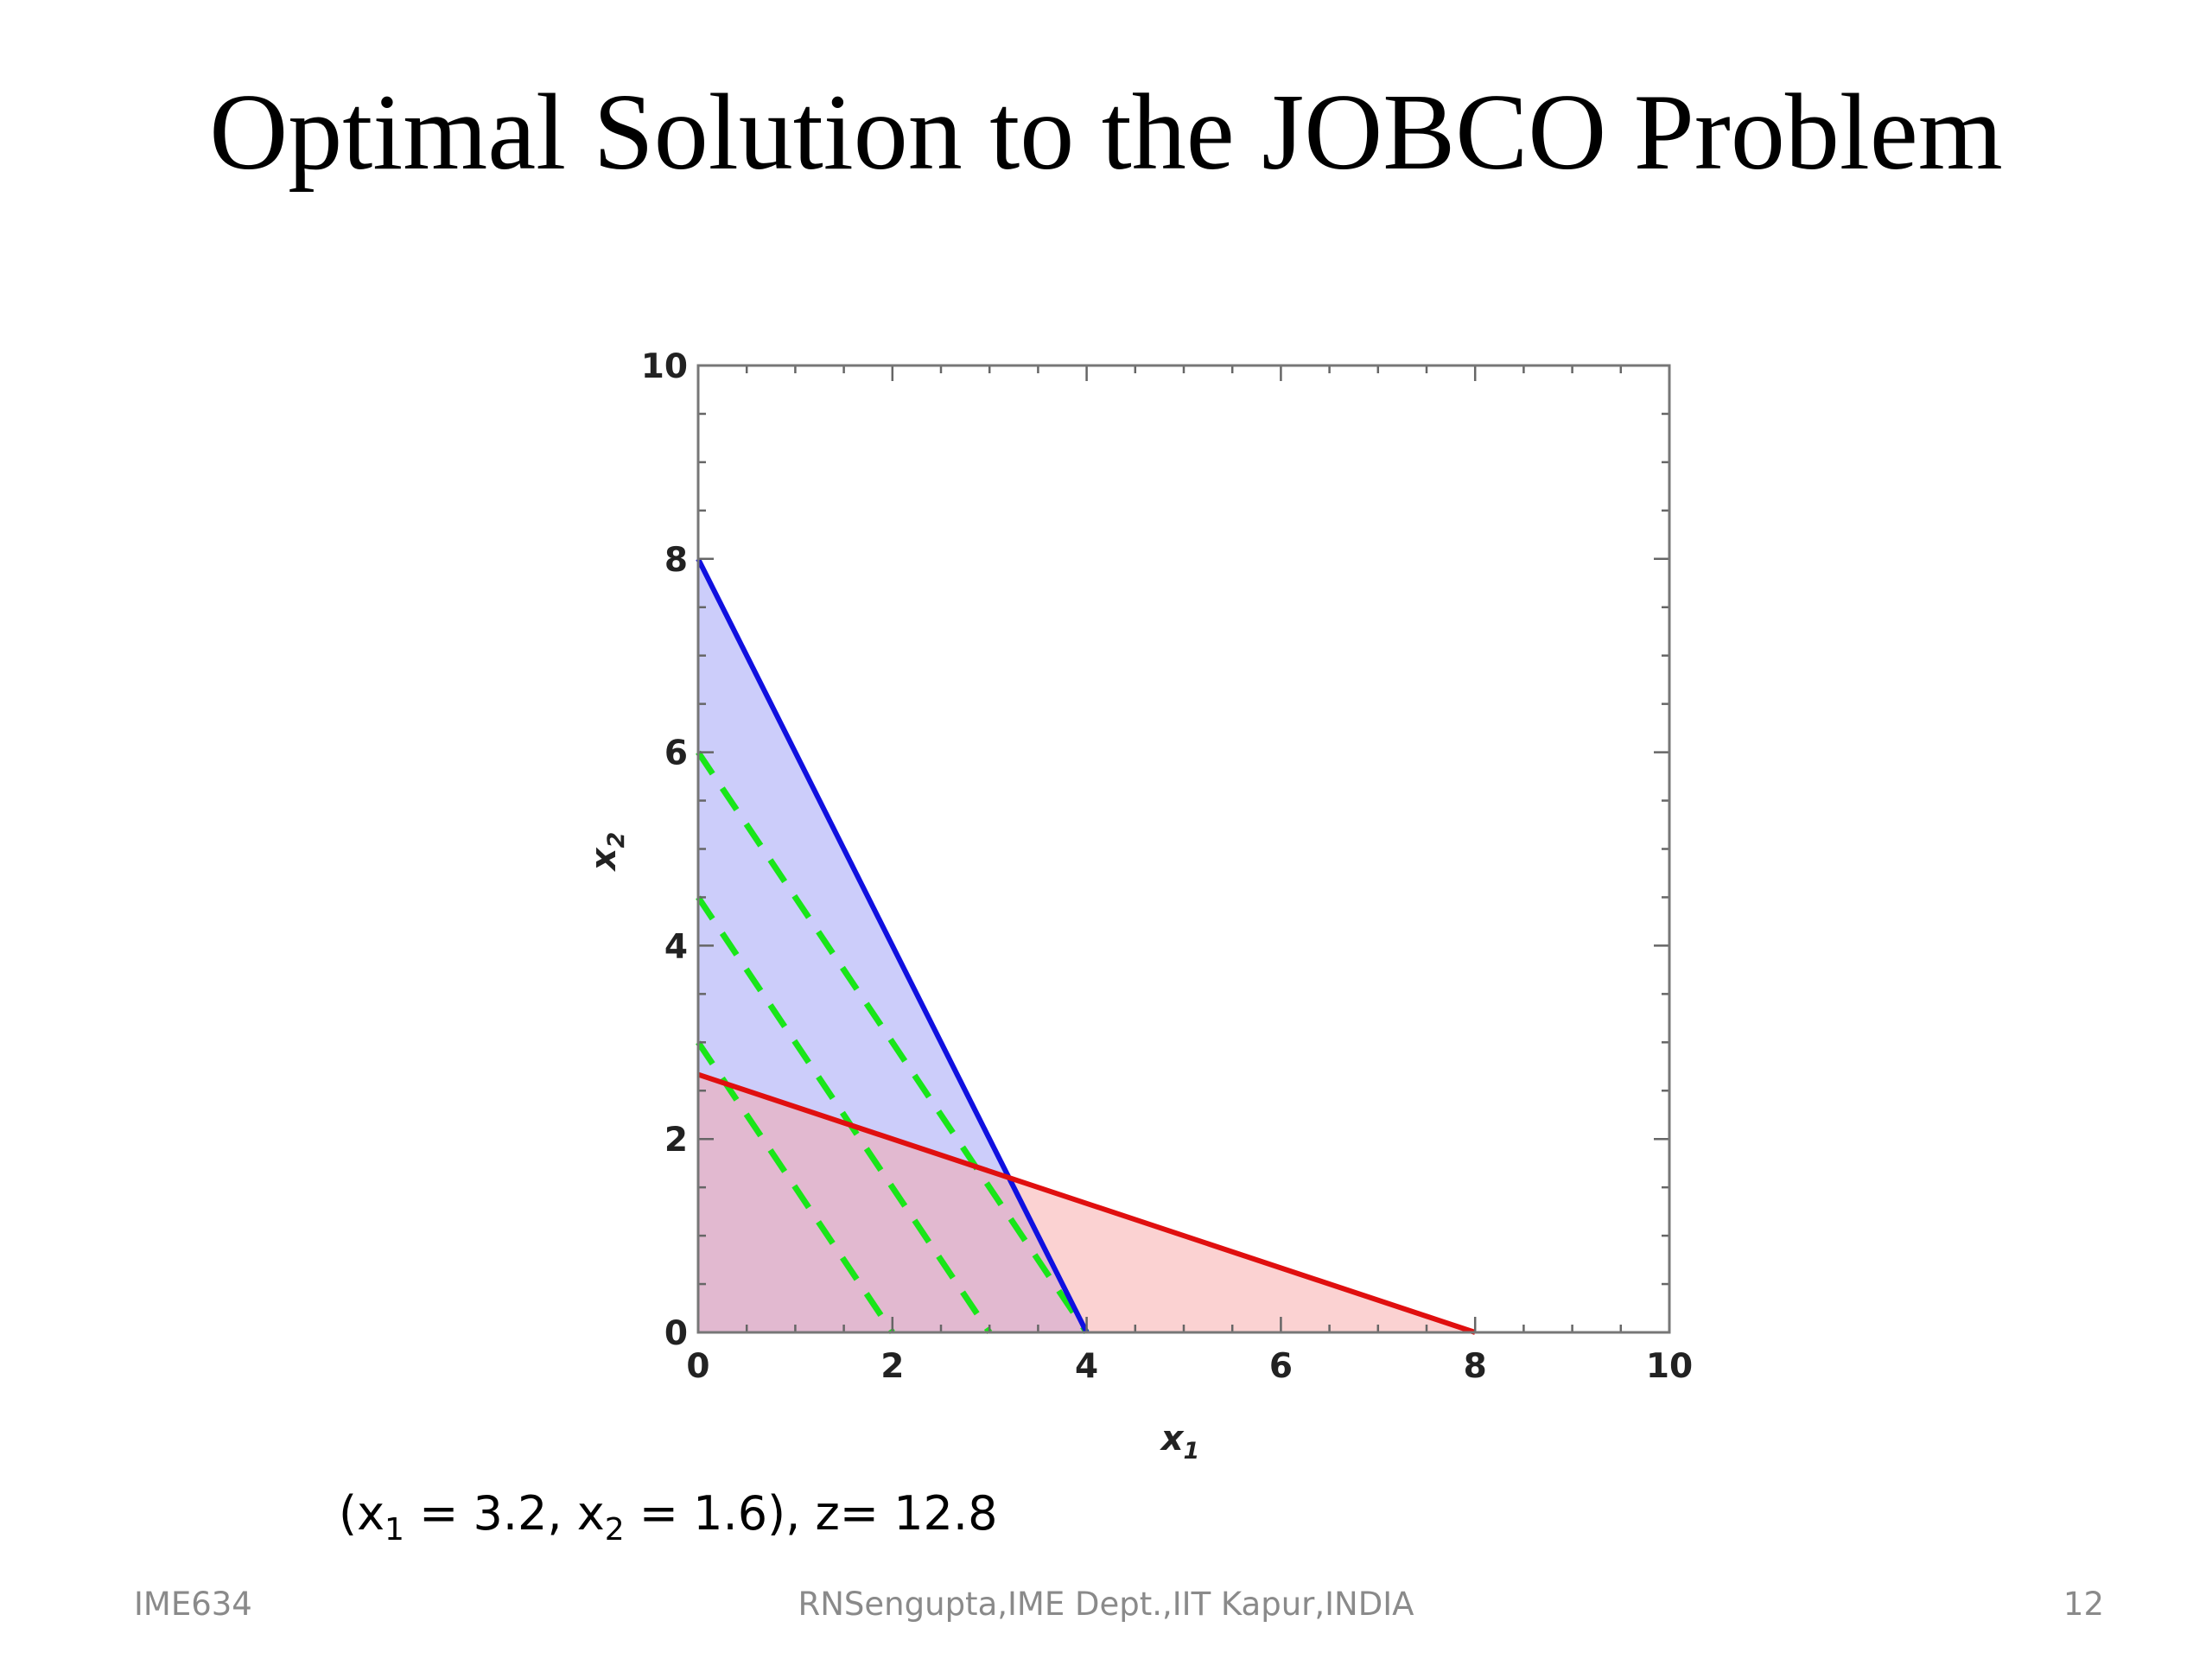 Image resolution: width=2212 pixels, height=1659 pixels. What do you see at coordinates (811, 1513) in the screenshot?
I see `solution-x2-value: = 1.6), z= 12.8` at bounding box center [811, 1513].